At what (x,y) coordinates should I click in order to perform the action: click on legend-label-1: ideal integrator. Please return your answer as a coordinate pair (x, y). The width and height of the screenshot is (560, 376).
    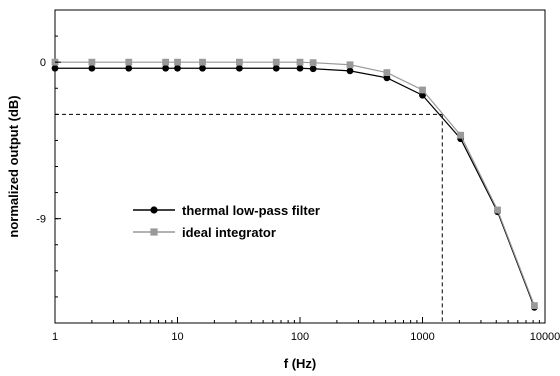
    Looking at the image, I should click on (229, 232).